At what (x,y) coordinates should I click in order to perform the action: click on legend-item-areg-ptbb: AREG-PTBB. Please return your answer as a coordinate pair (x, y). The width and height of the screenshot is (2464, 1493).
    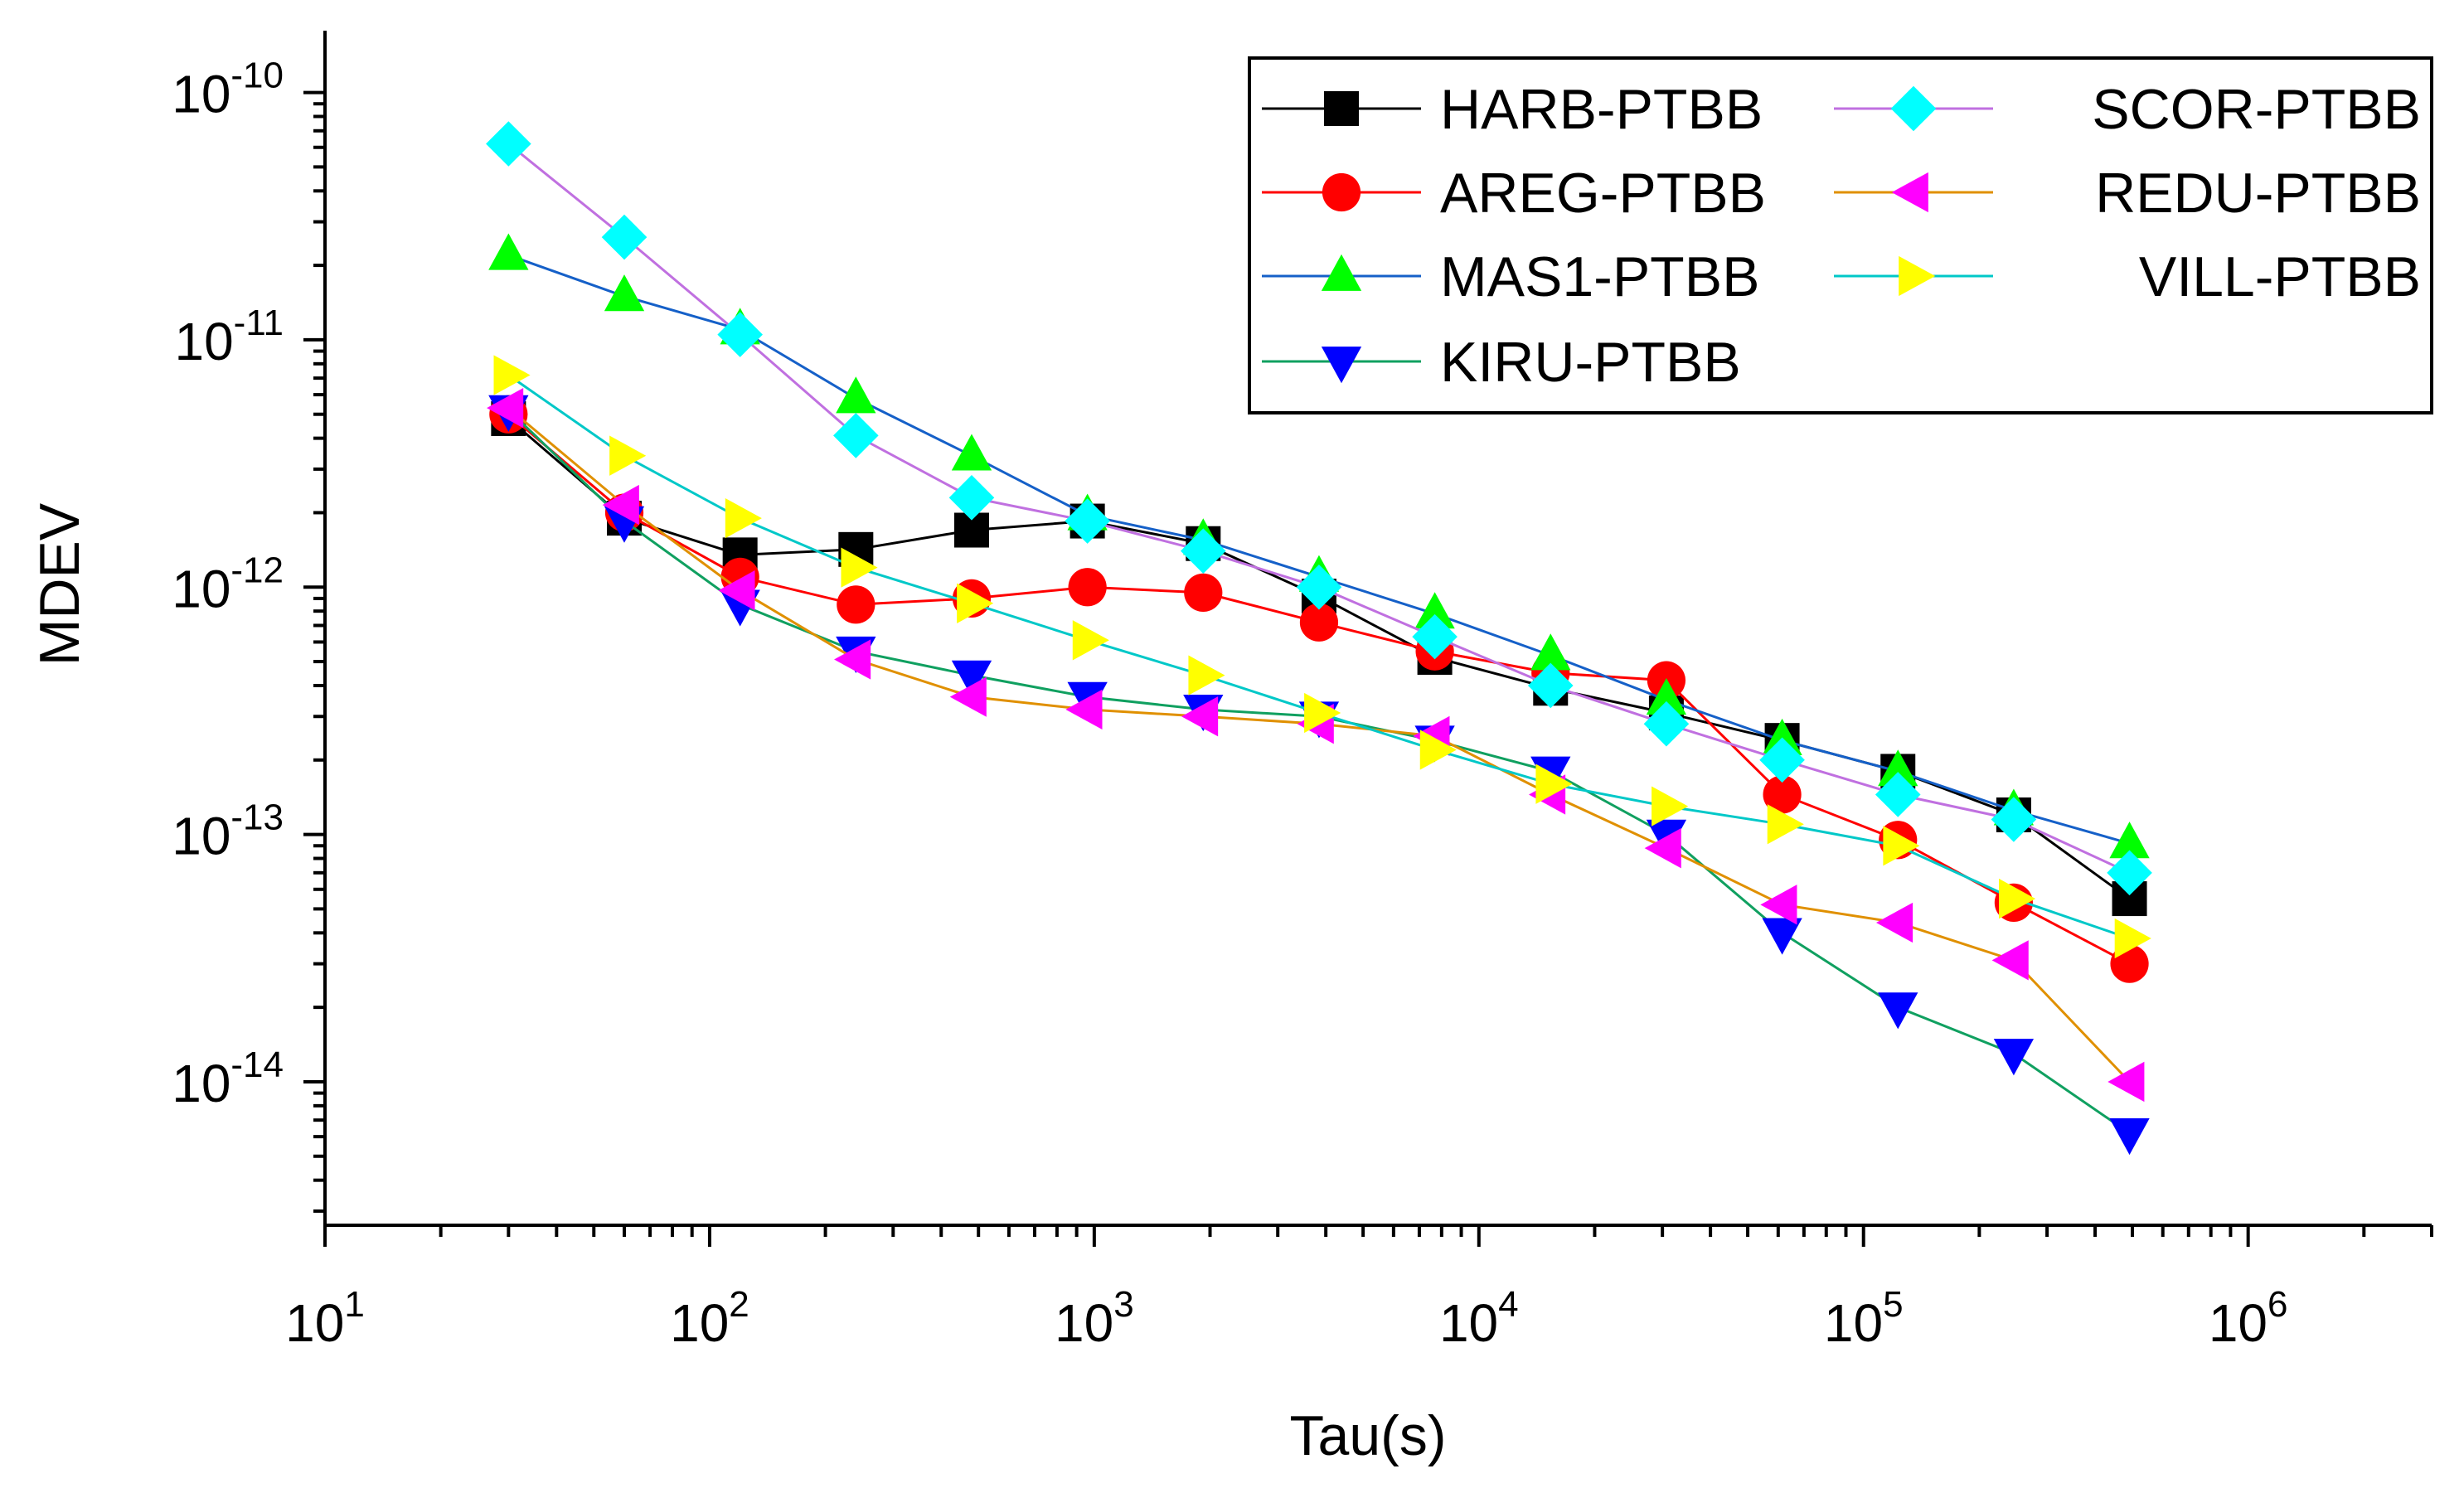
    Looking at the image, I should click on (1514, 193).